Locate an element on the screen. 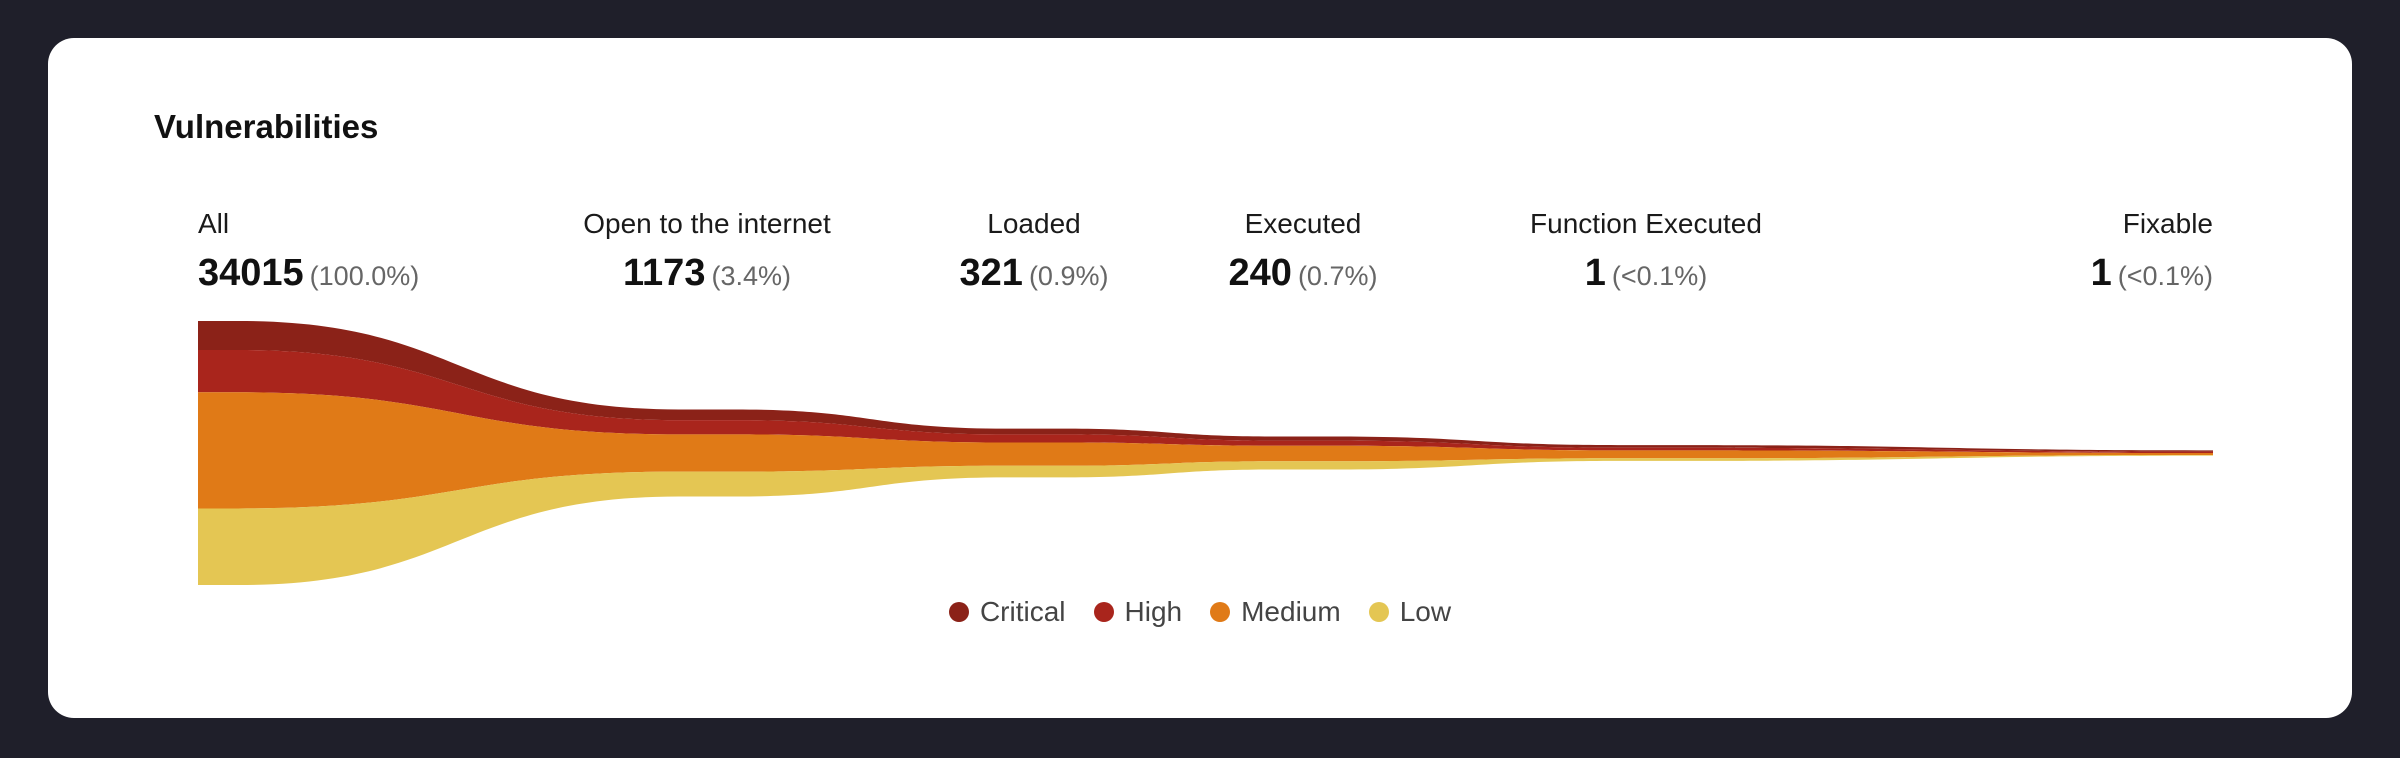 This screenshot has width=2400, height=758. stage-label: Open to the internet is located at coordinates (707, 223).